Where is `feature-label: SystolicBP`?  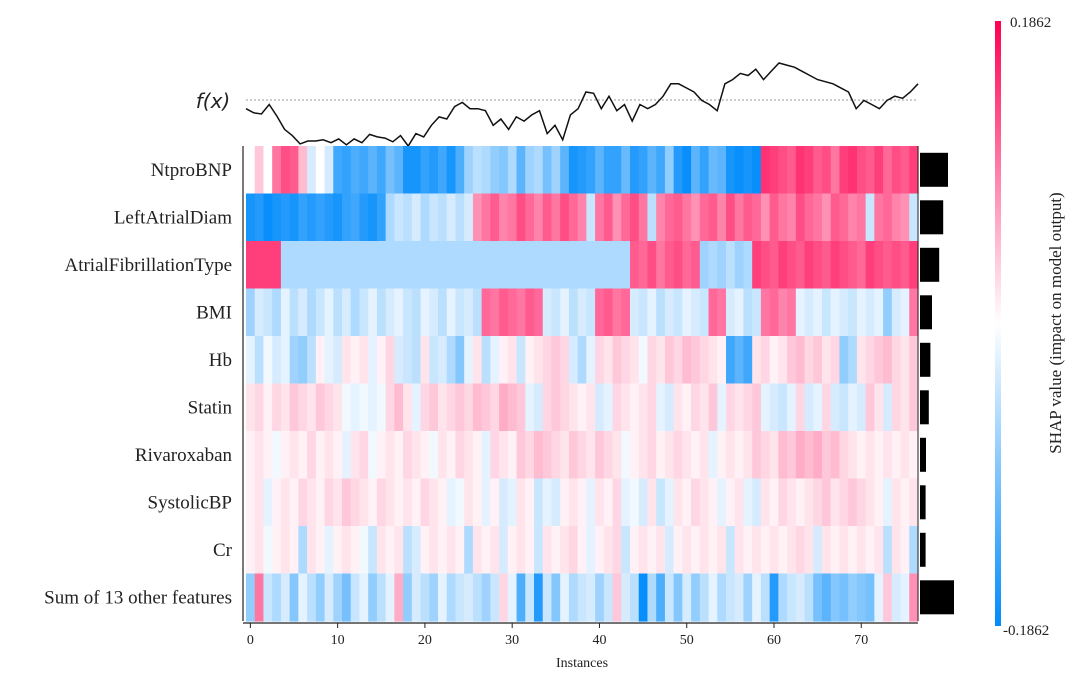
feature-label: SystolicBP is located at coordinates (190, 502).